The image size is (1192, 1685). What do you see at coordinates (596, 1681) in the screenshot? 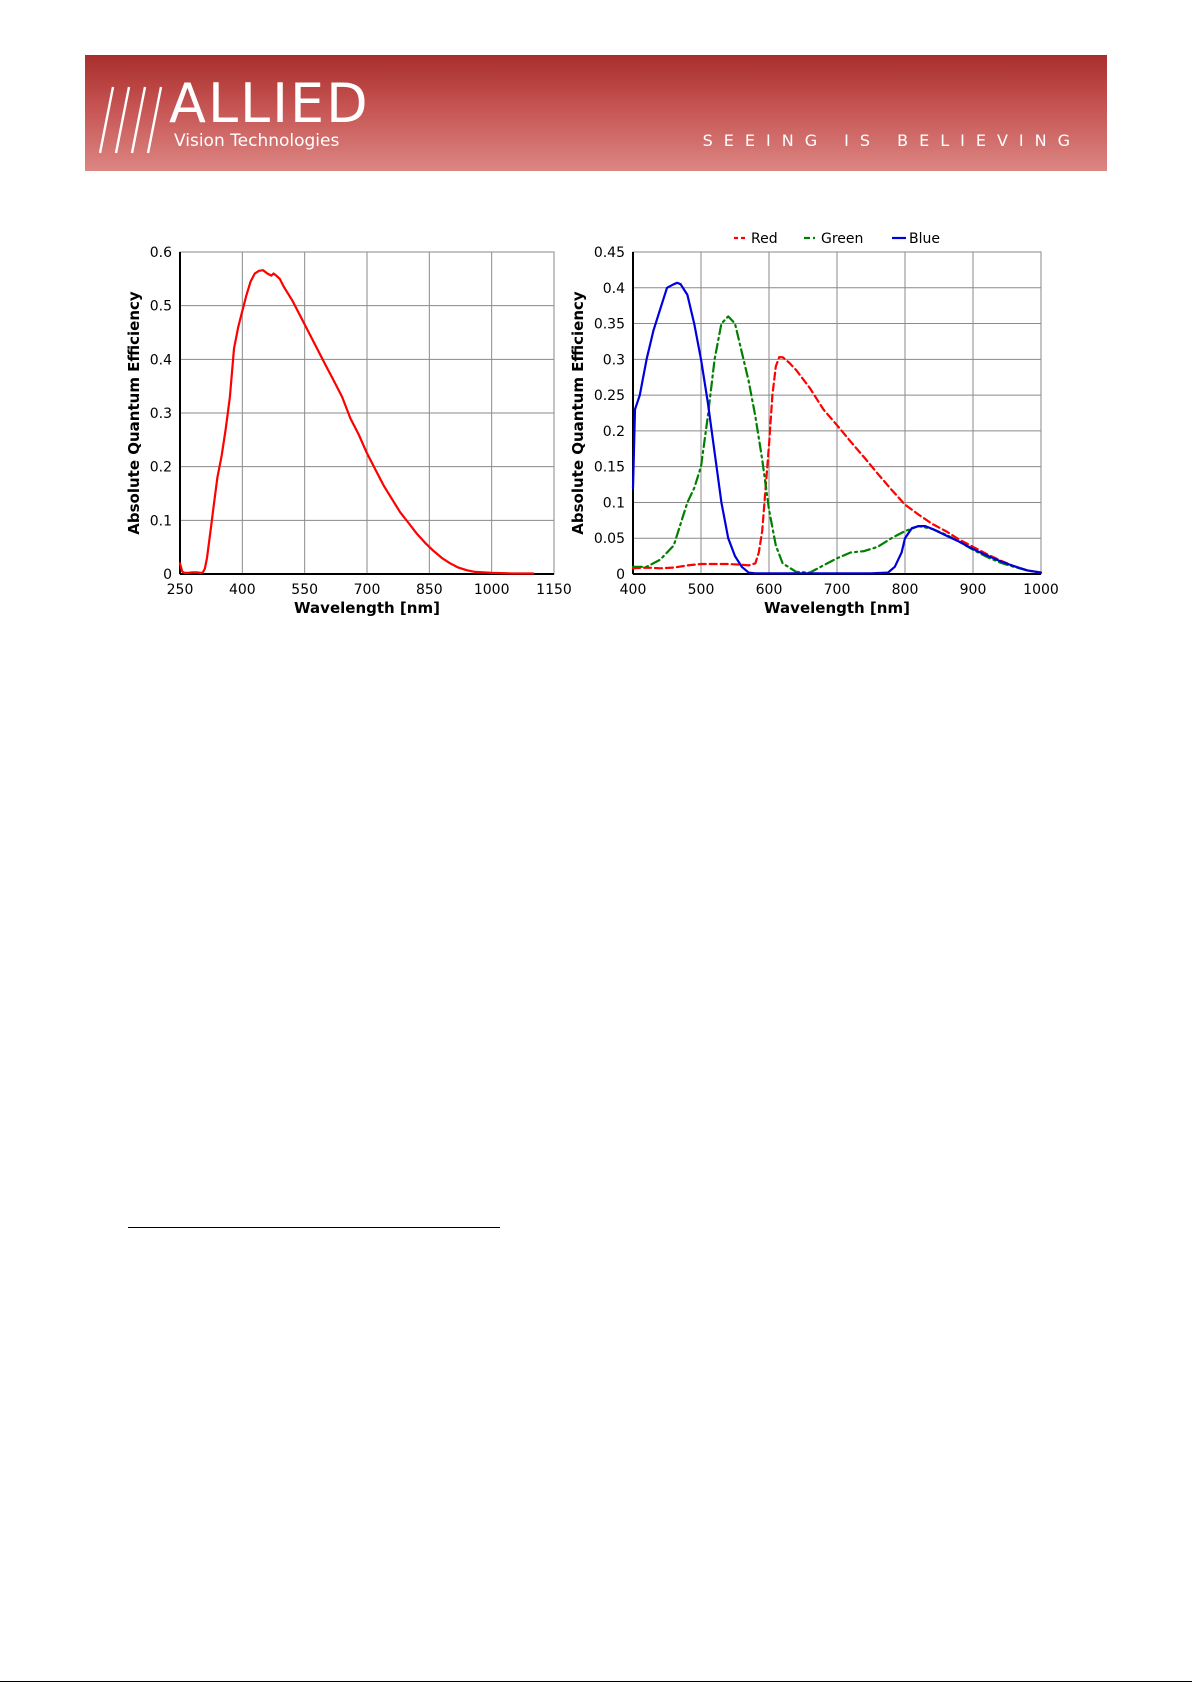
I see `page-bottom-rule` at bounding box center [596, 1681].